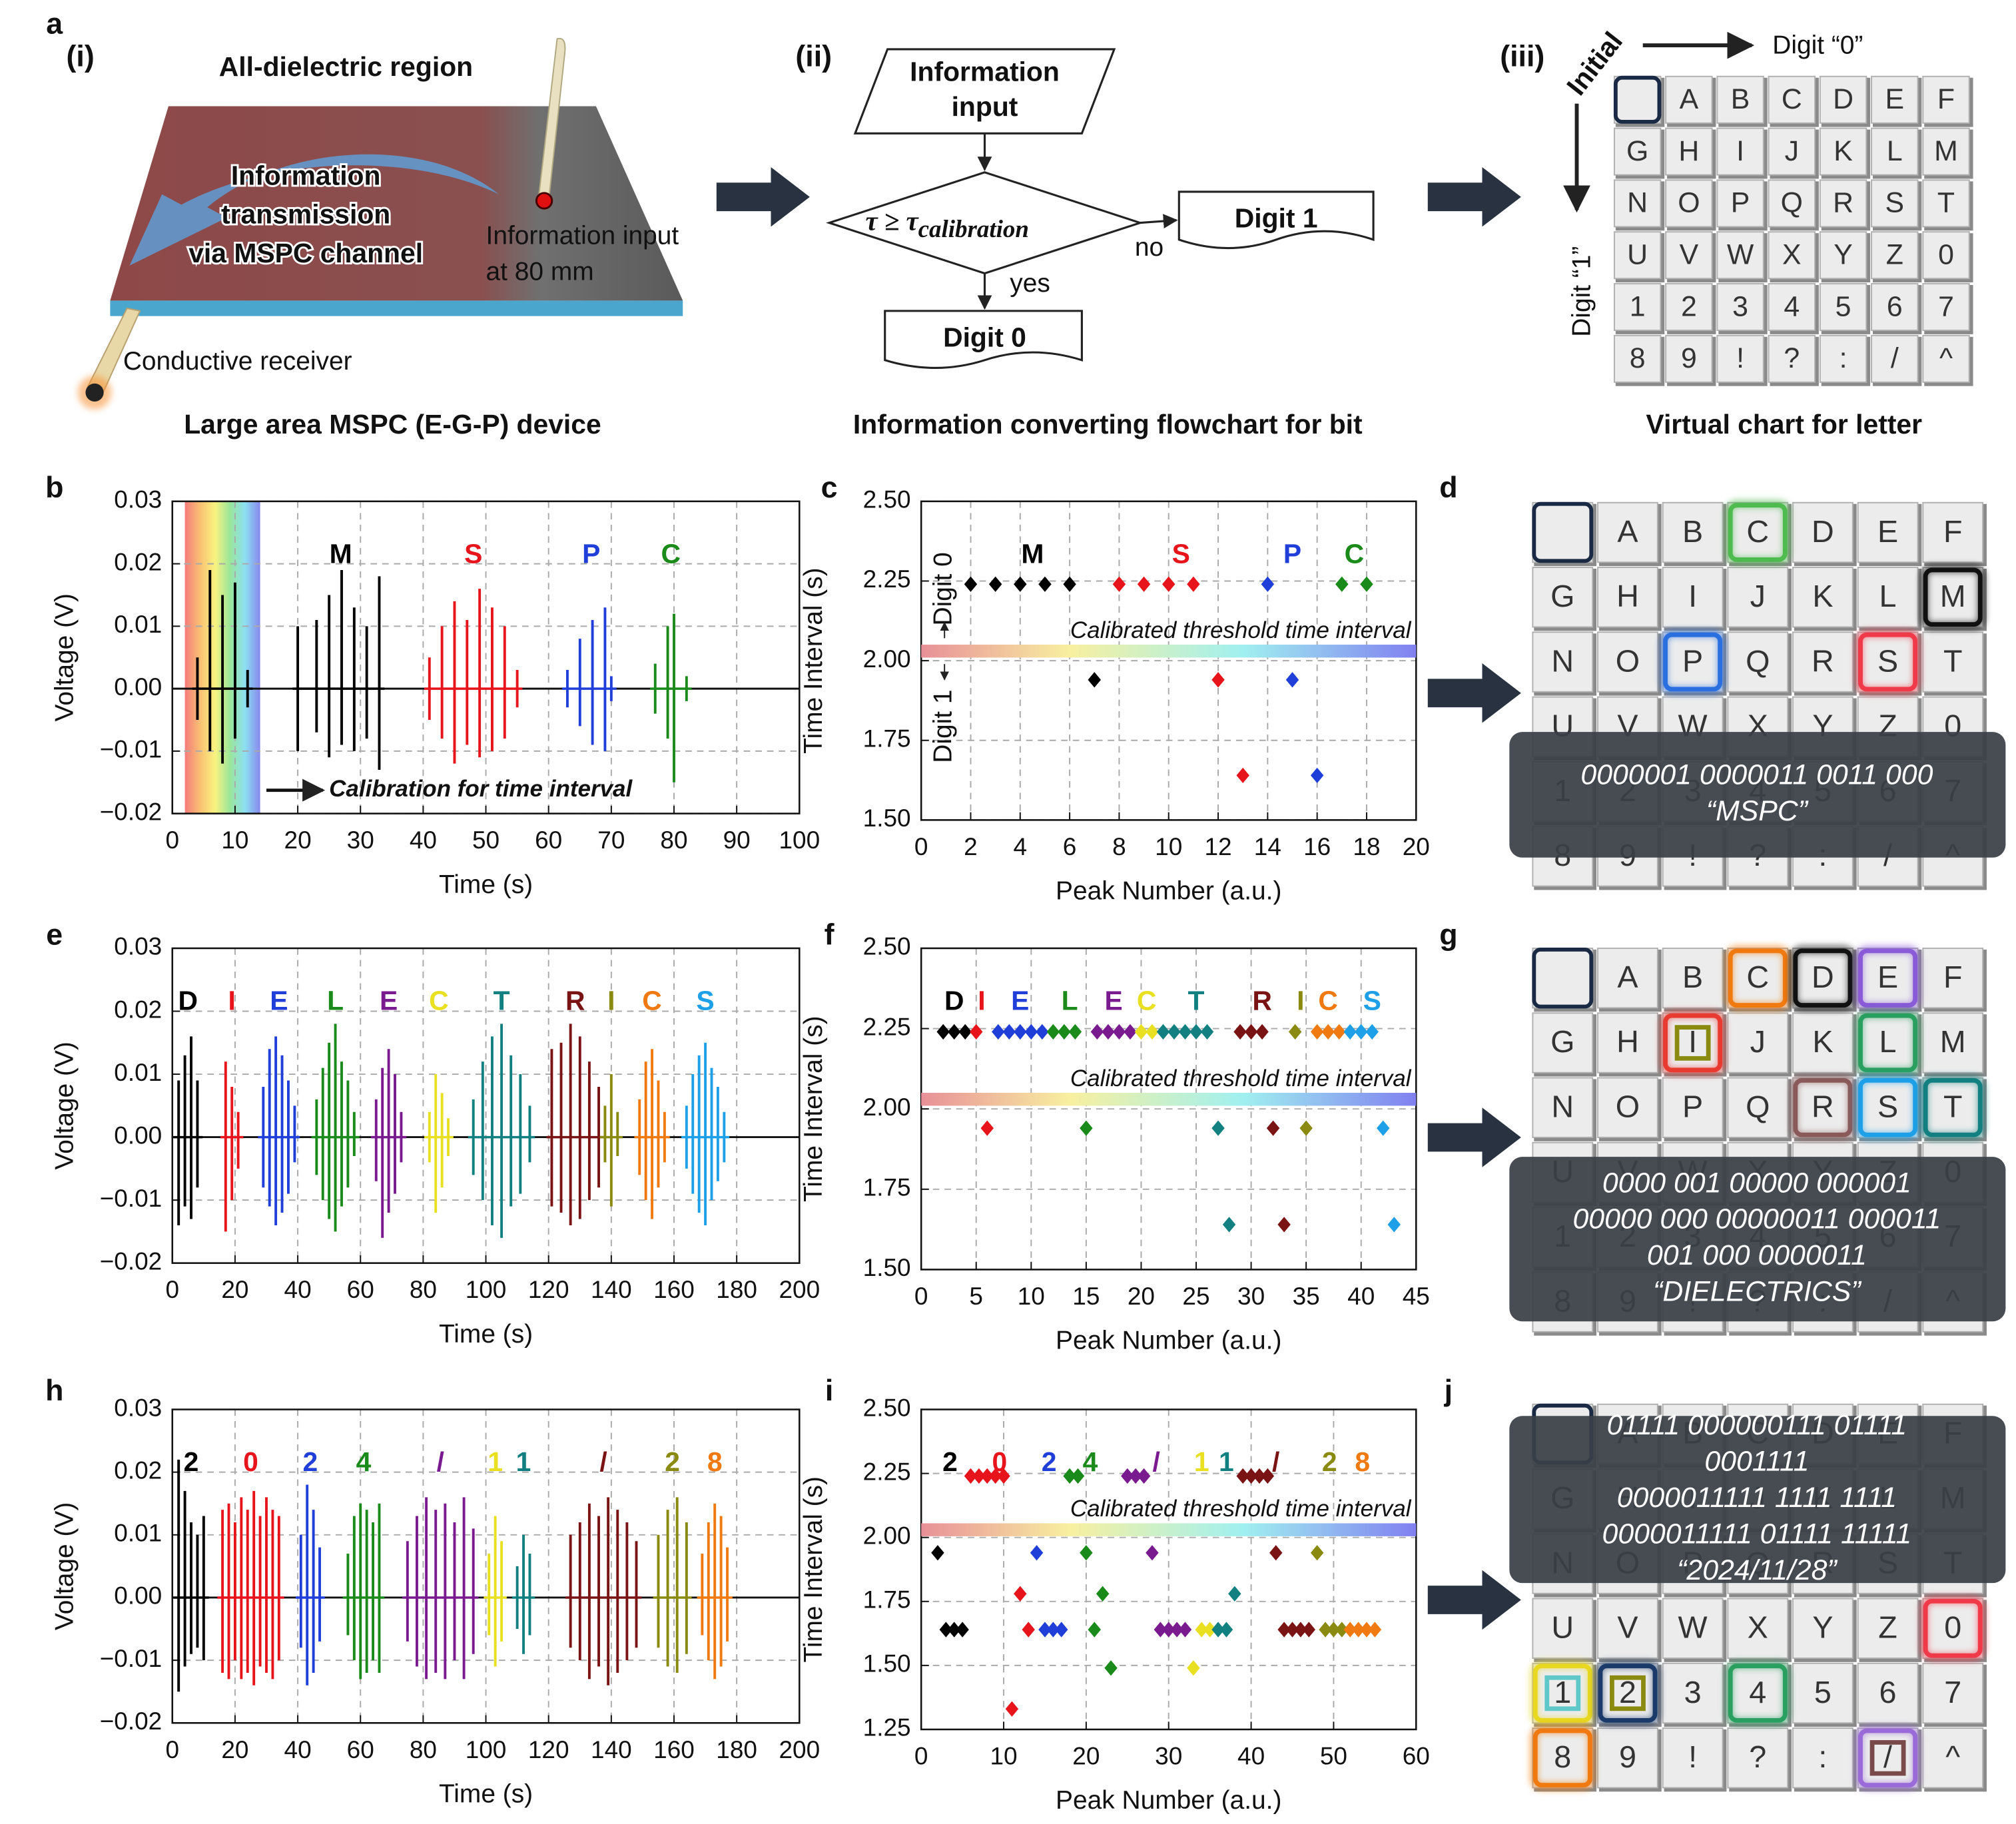 The width and height of the screenshot is (2016, 1824). I want to click on label: 1.75, so click(887, 1187).